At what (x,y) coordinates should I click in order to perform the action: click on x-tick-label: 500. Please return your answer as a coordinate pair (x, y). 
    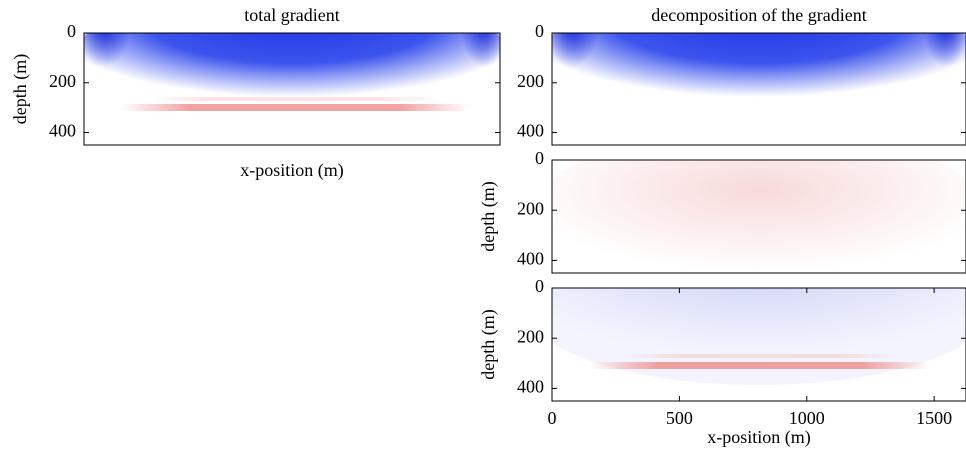
    Looking at the image, I should click on (679, 418).